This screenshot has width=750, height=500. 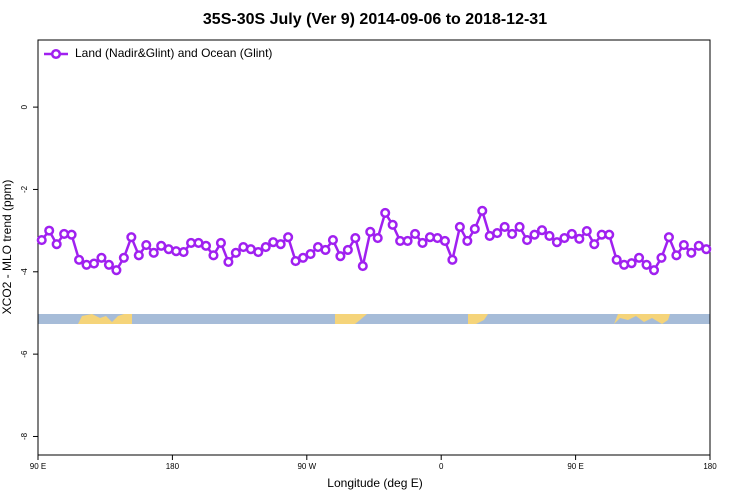 What do you see at coordinates (374, 483) in the screenshot?
I see `x-axis-label: Longitude (deg E)` at bounding box center [374, 483].